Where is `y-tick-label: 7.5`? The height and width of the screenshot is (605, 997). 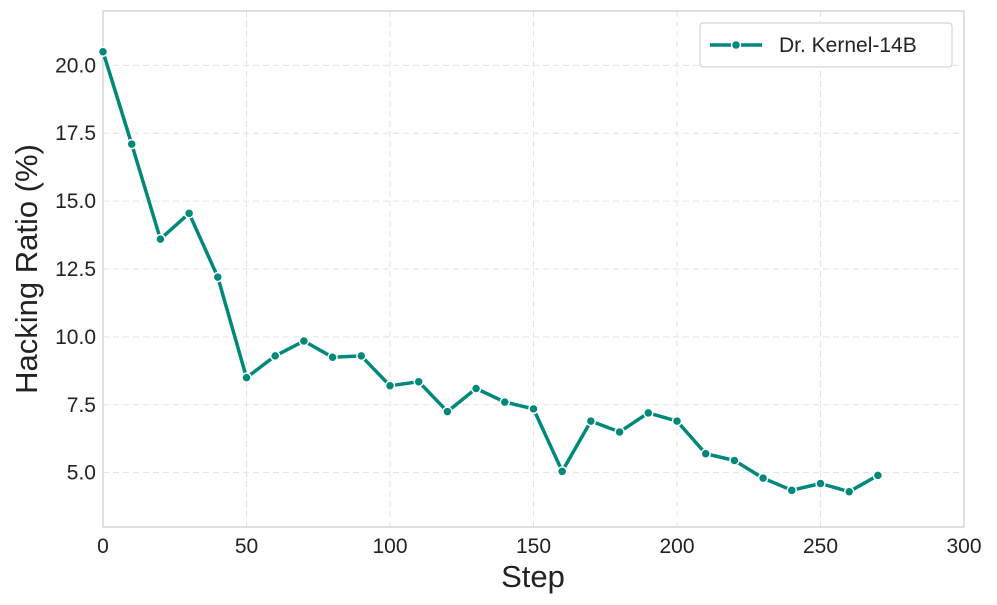
y-tick-label: 7.5 is located at coordinates (81, 405).